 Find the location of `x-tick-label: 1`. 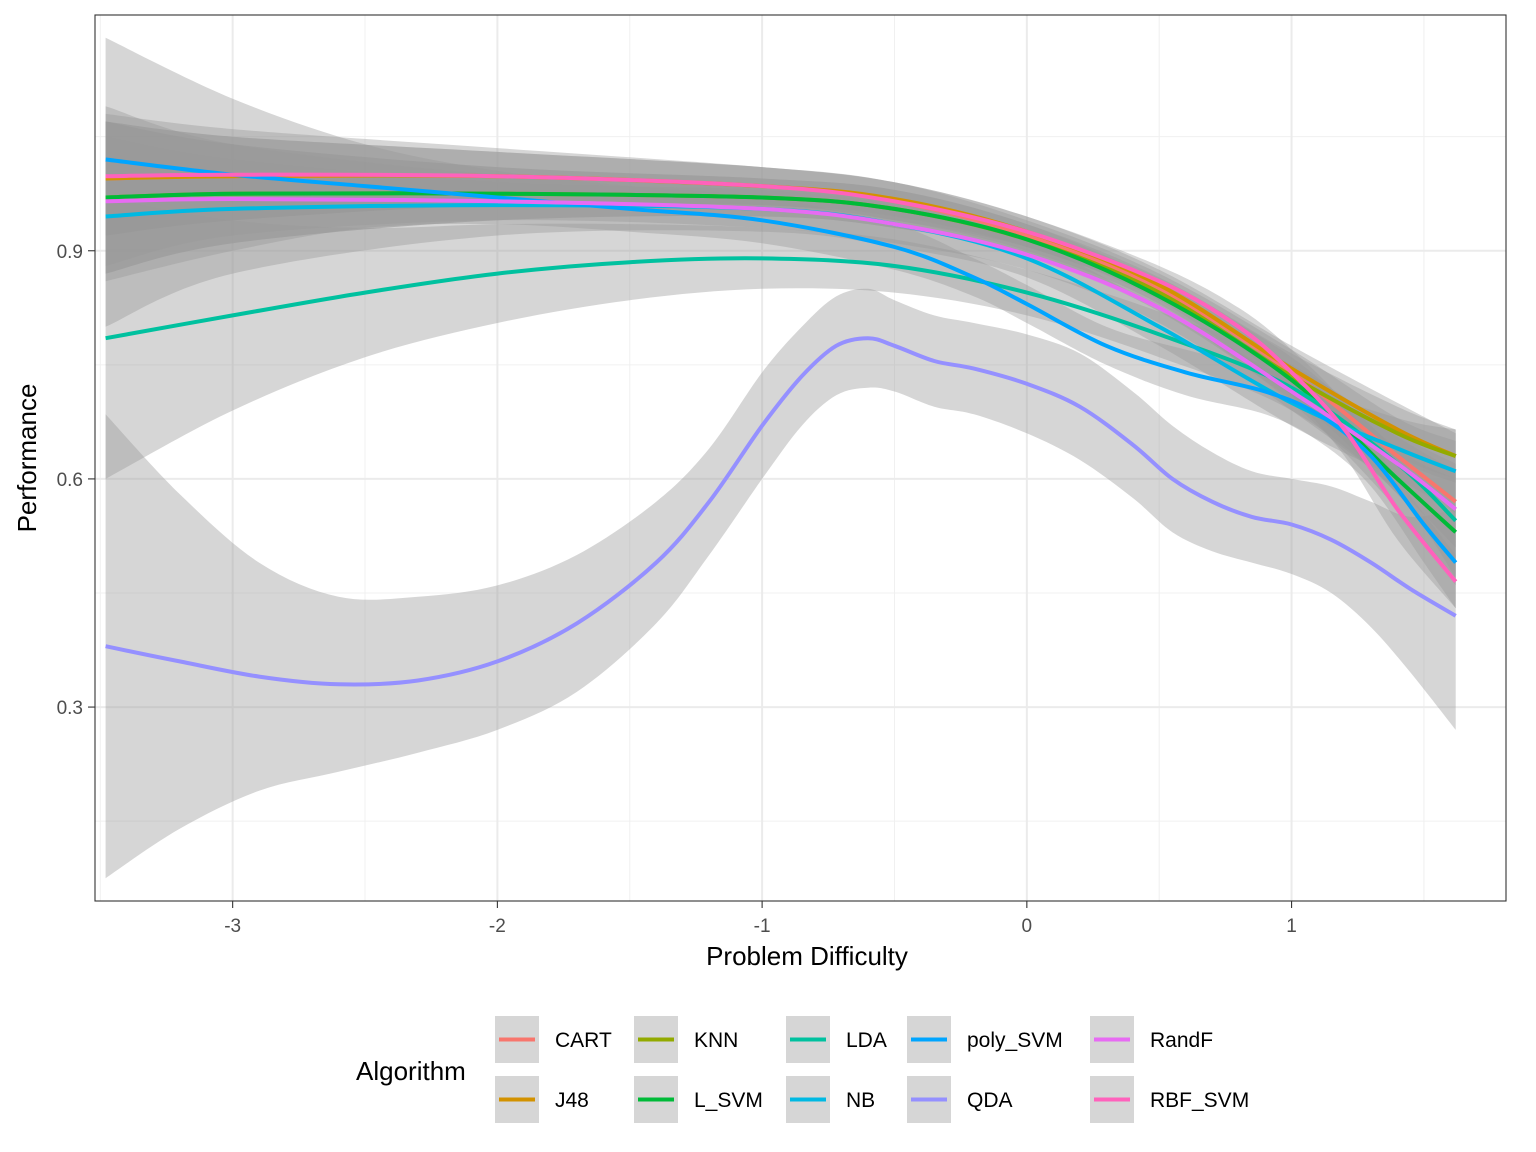

x-tick-label: 1 is located at coordinates (1291, 926).